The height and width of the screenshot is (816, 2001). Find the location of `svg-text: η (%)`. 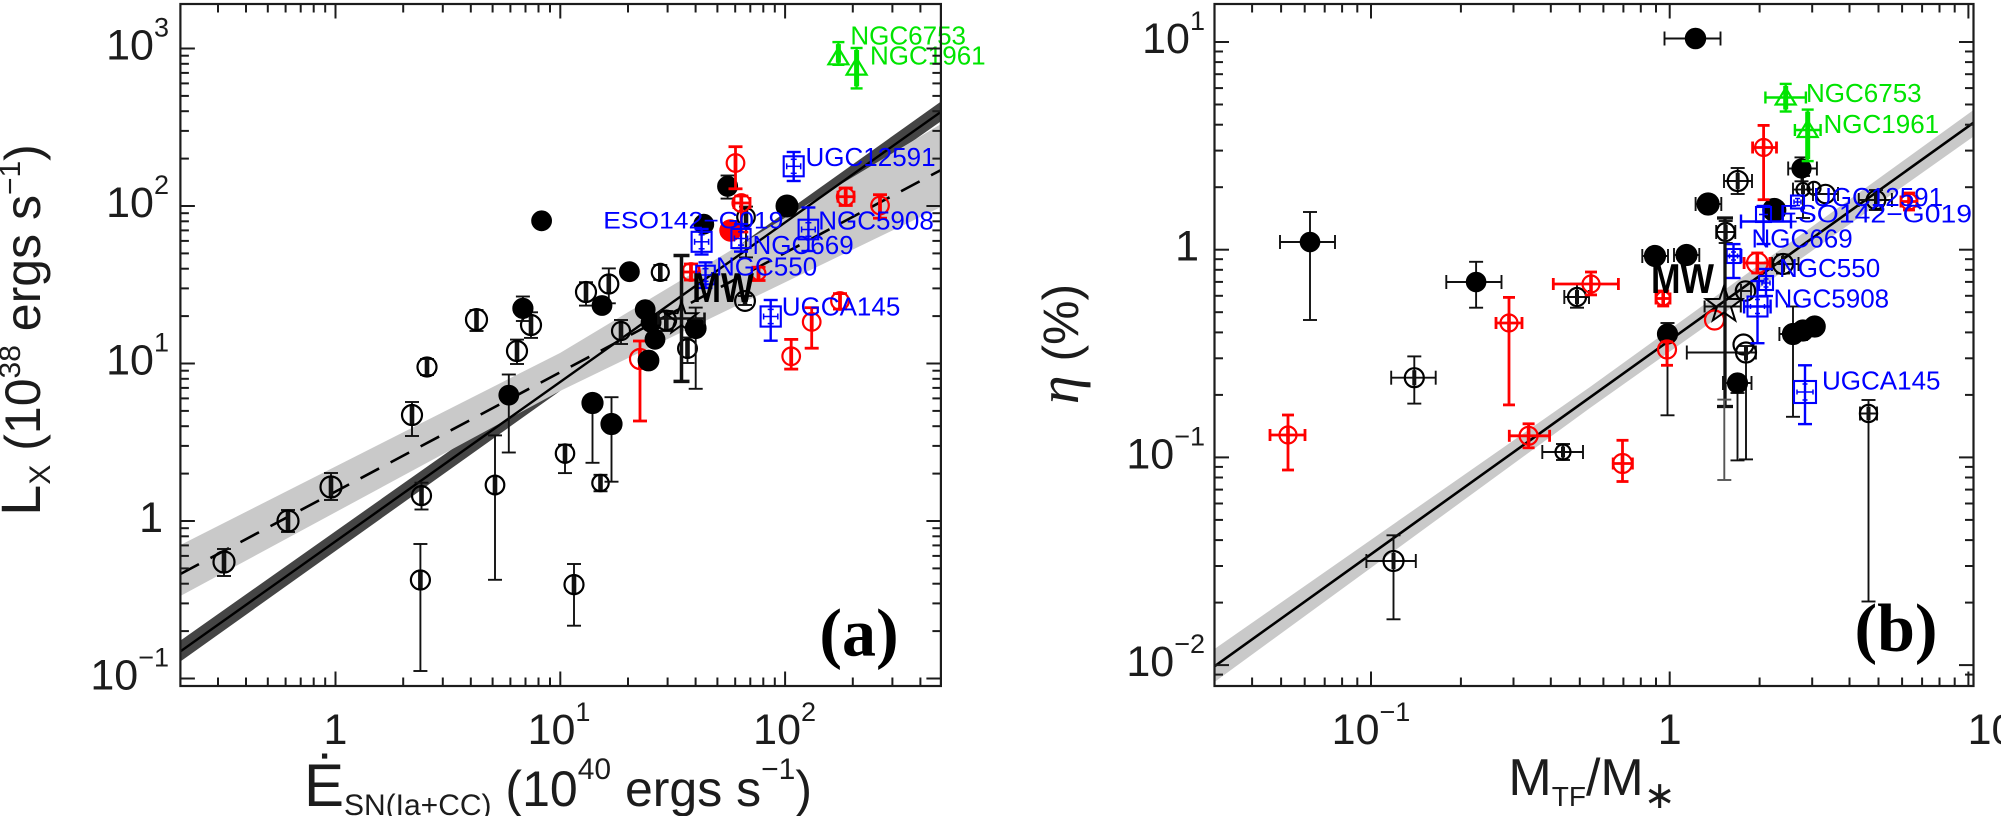

svg-text: η (%) is located at coordinates (1058, 344).